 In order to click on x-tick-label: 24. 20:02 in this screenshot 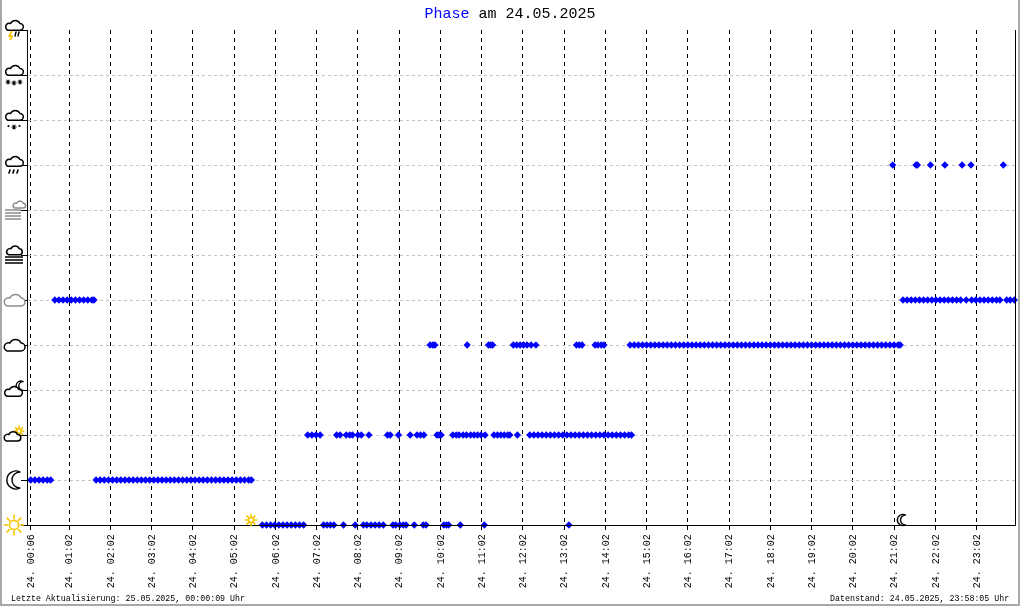, I will do `click(854, 561)`.